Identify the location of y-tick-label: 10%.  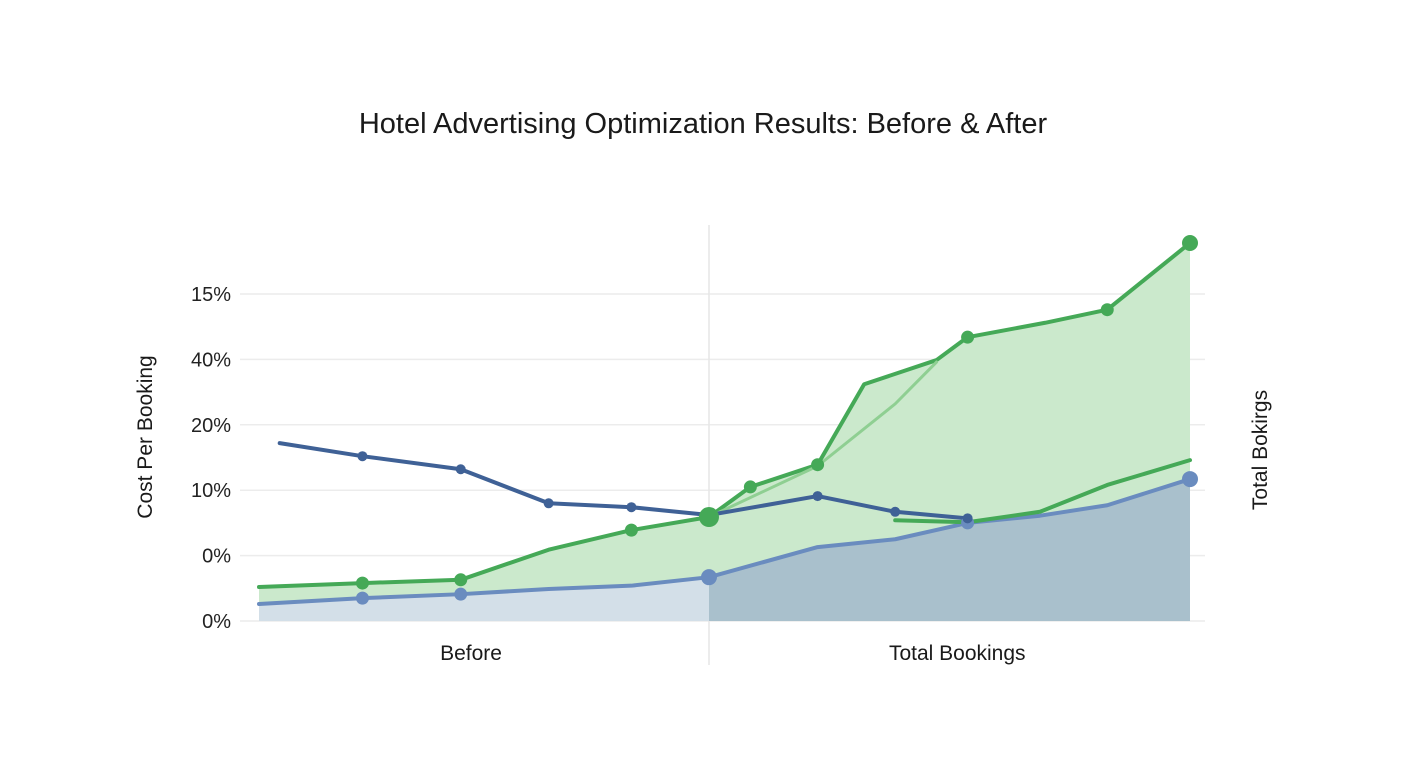
(211, 491).